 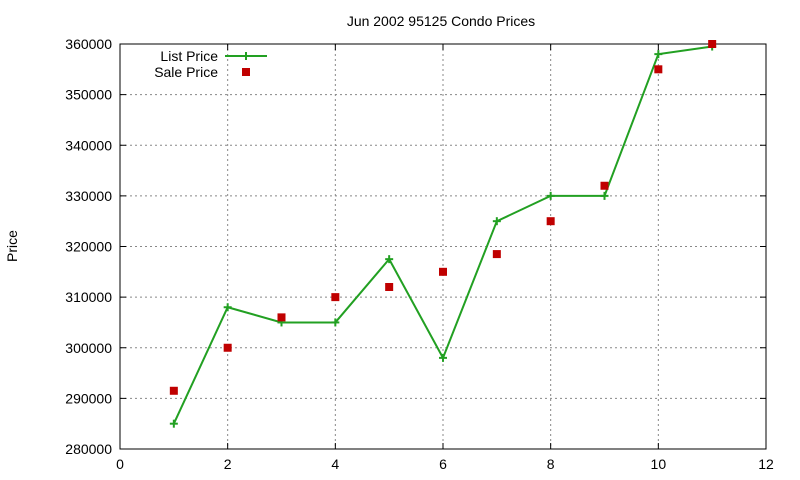 What do you see at coordinates (88, 95) in the screenshot?
I see `y-tick-label: 350000` at bounding box center [88, 95].